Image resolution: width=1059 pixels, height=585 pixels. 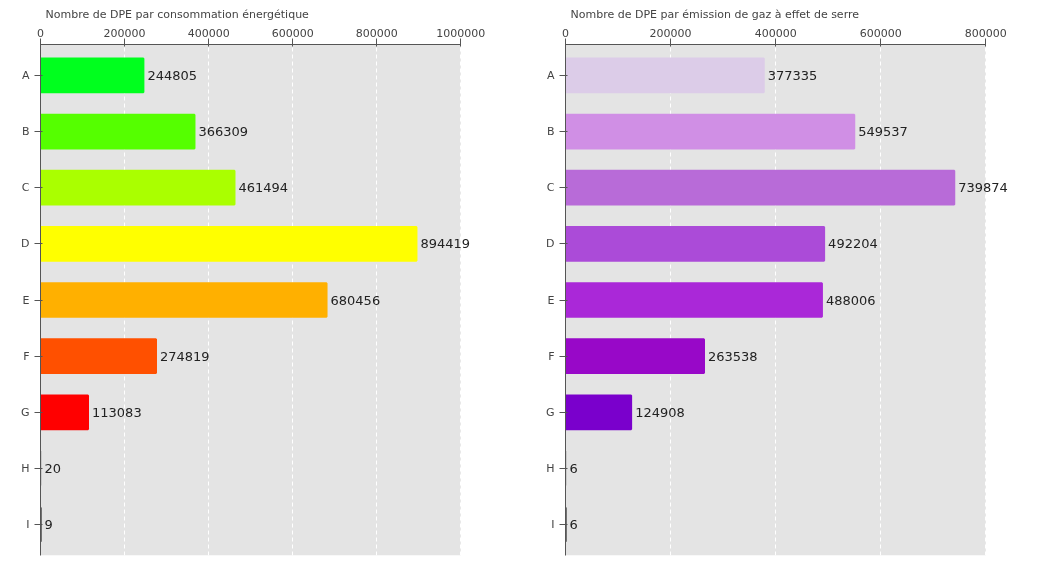 I want to click on data-label: 244805, so click(x=172, y=75).